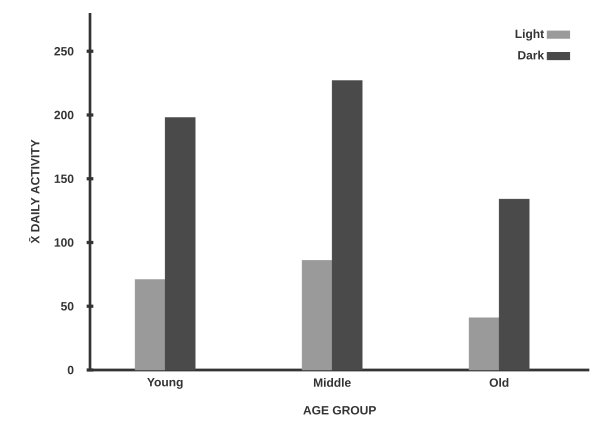 The image size is (592, 429). Describe the element at coordinates (530, 35) in the screenshot. I see `legend-label: Light` at that location.